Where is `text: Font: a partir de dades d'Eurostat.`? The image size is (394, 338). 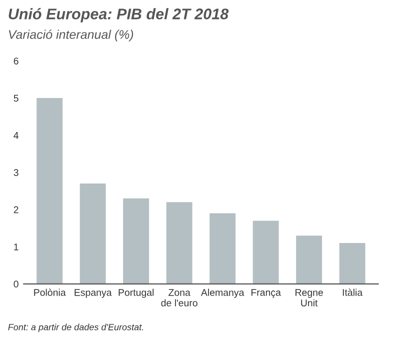 text: Font: a partir de dades d'Eurostat. is located at coordinates (75, 328).